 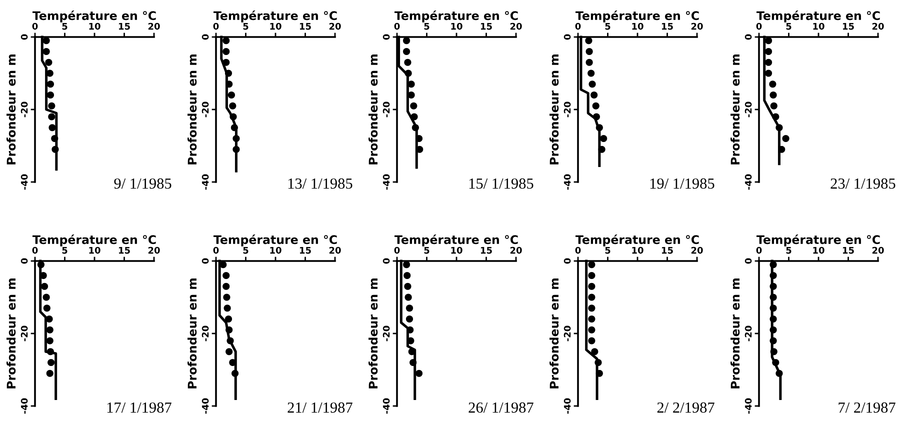 I want to click on annotation: 15/ 1/1985, so click(x=501, y=183).